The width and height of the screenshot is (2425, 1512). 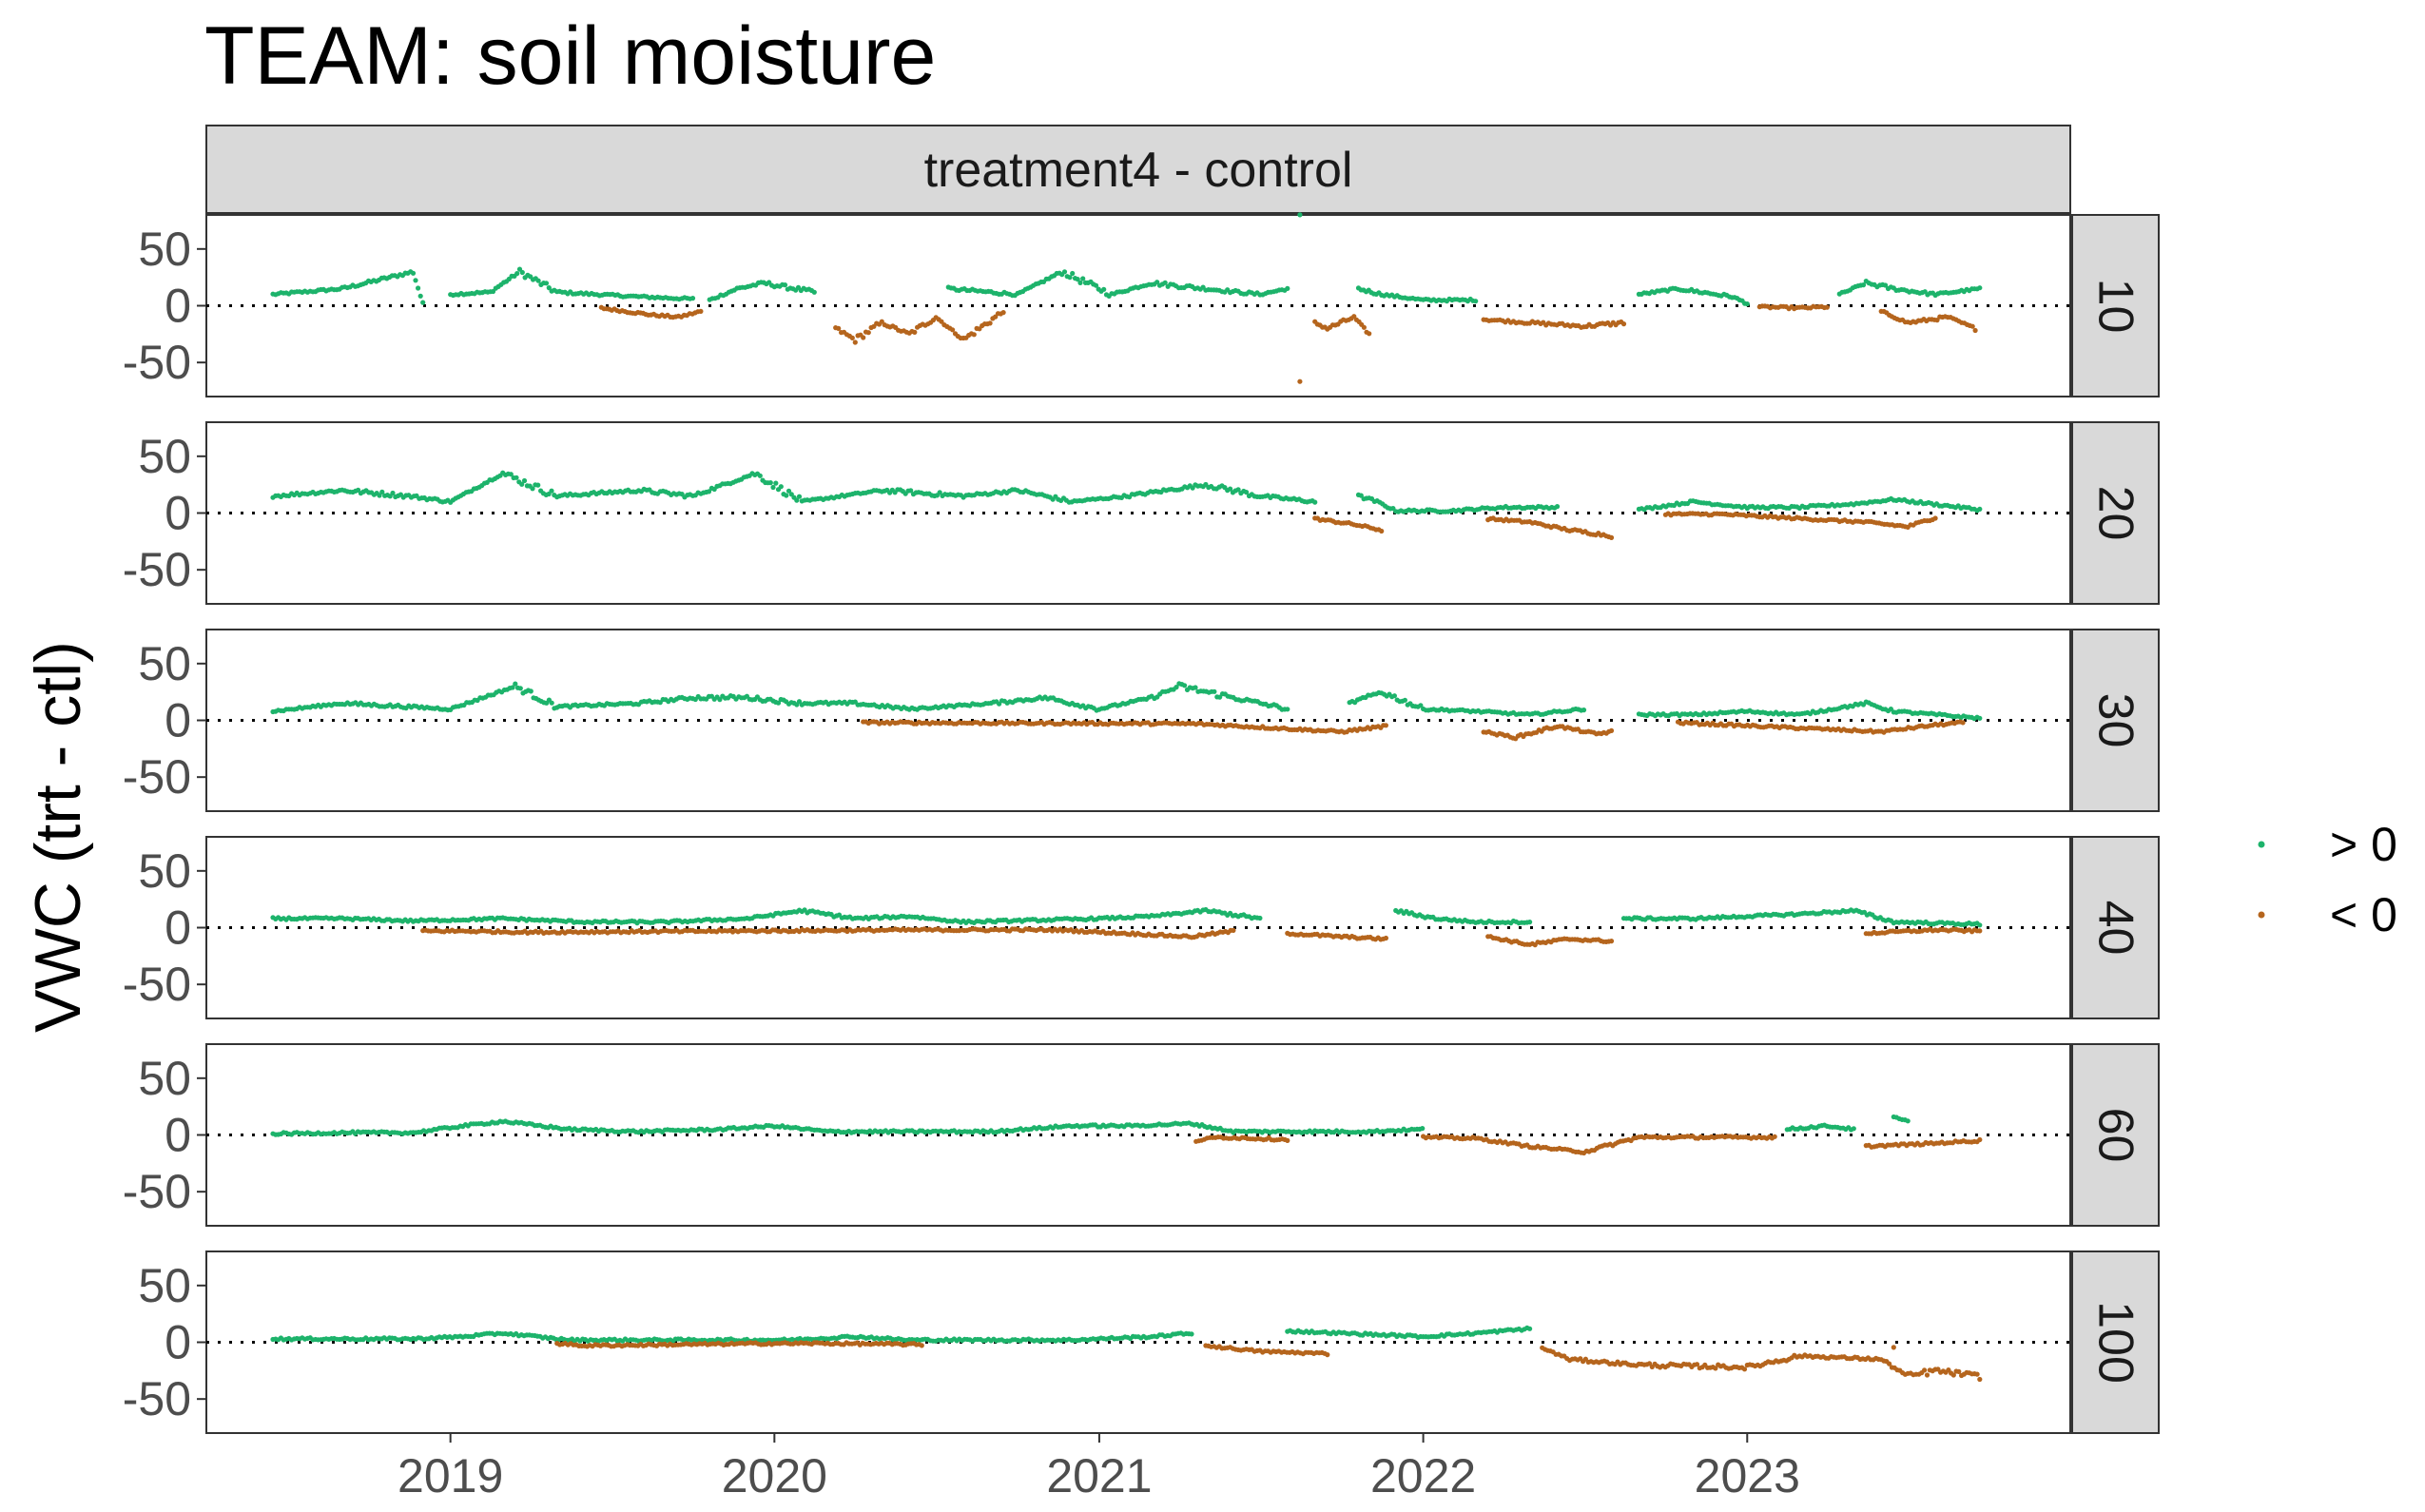 What do you see at coordinates (164, 871) in the screenshot?
I see `y-tick-label: 50` at bounding box center [164, 871].